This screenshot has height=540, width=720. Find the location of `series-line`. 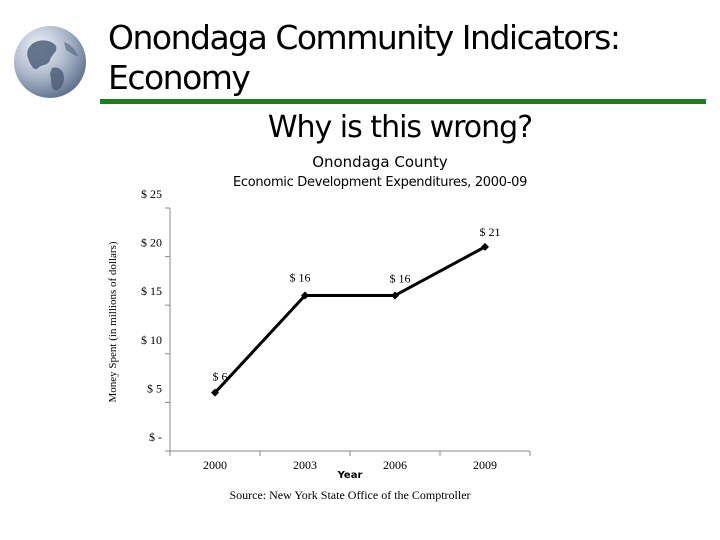

series-line is located at coordinates (349, 319).